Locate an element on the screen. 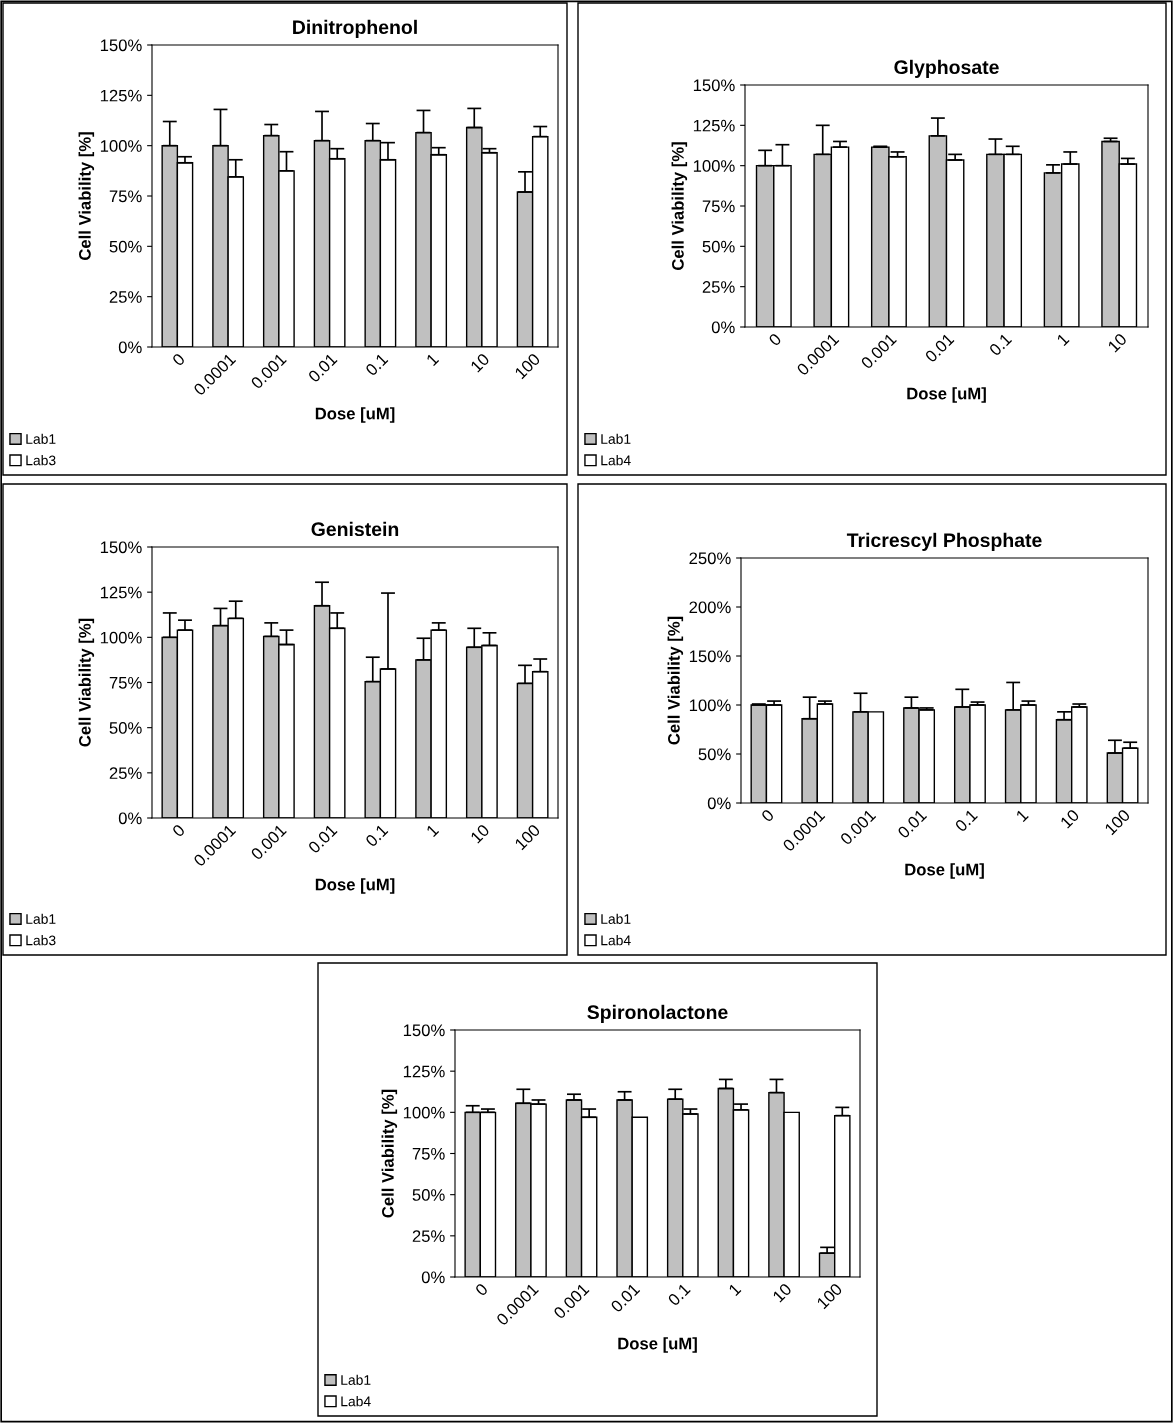 The image size is (1173, 1423). chart-title: Tricrescyl Phosphate is located at coordinates (944, 541).